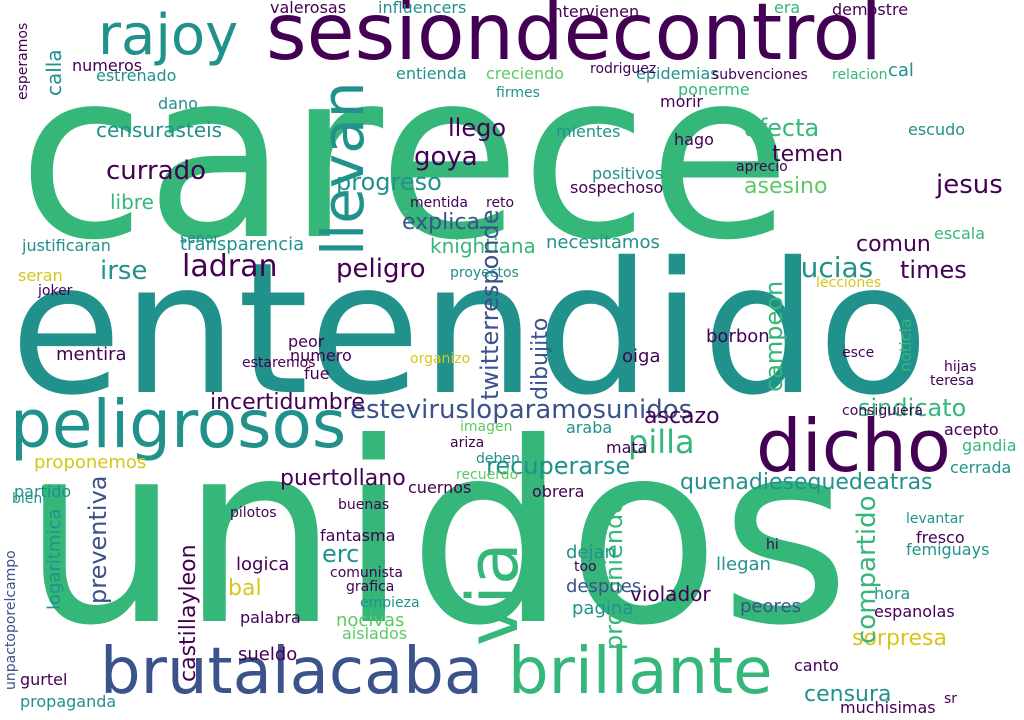 This screenshot has height=720, width=1024. I want to click on word: era, so click(787, 8).